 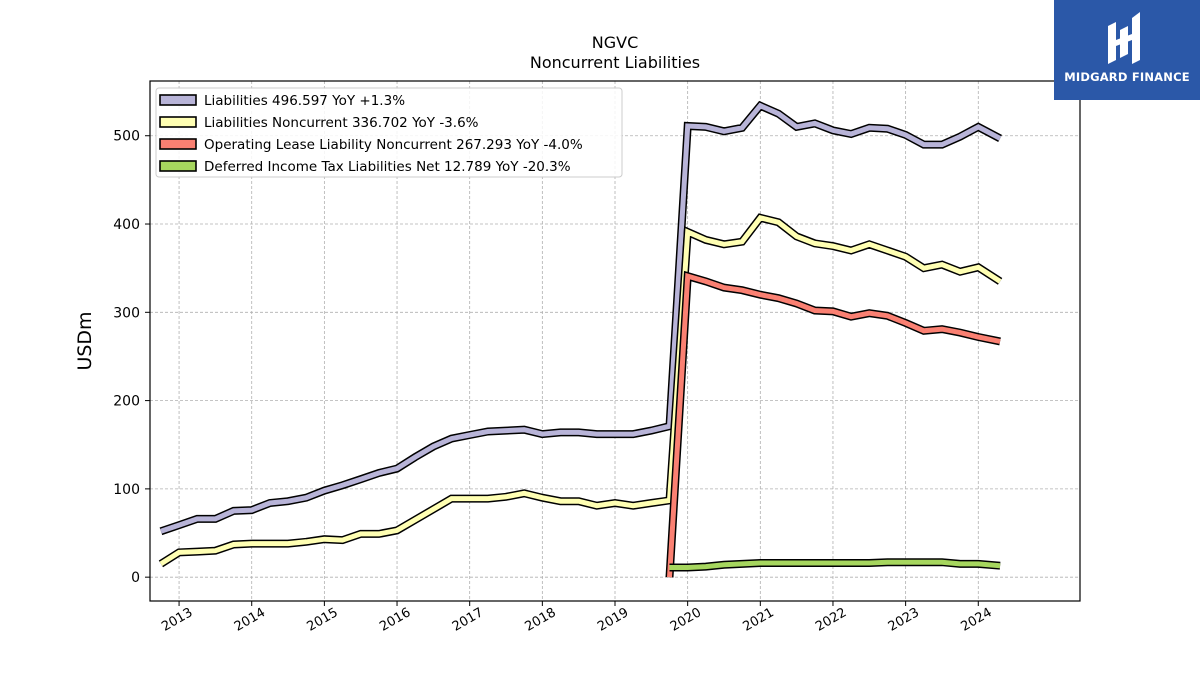 I want to click on brand-name: MIDGARD FINANCE, so click(x=1127, y=77).